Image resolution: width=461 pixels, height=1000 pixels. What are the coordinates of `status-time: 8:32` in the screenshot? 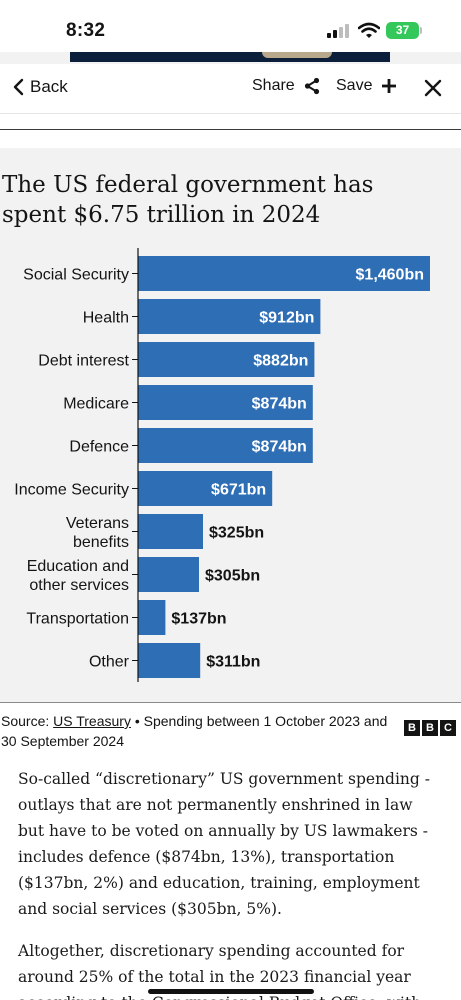 It's located at (86, 30).